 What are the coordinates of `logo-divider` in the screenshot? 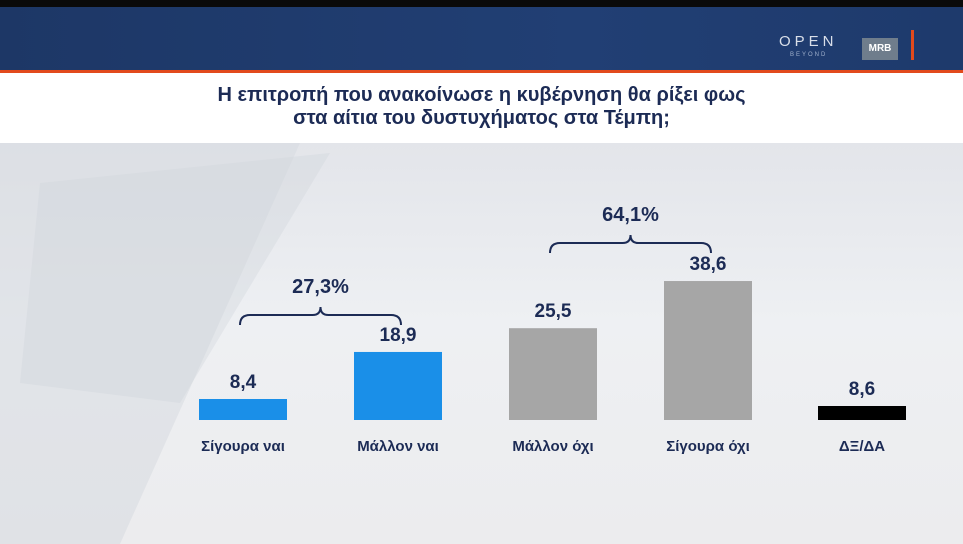 It's located at (912, 45).